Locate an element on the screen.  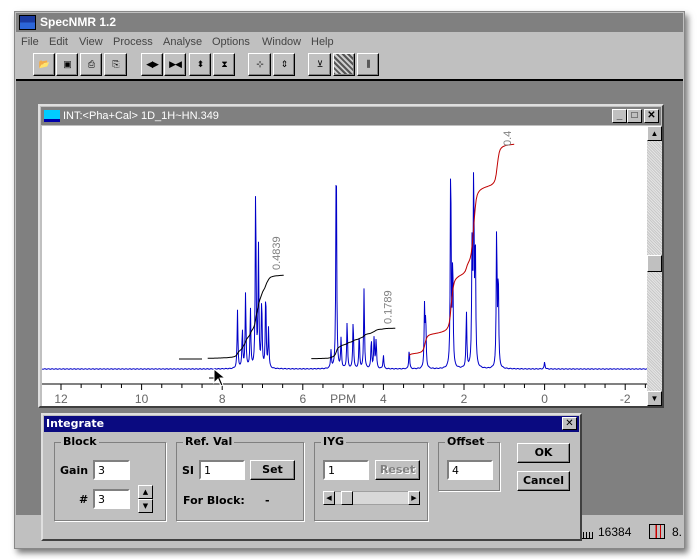
points-count: 16384 is located at coordinates (615, 532).